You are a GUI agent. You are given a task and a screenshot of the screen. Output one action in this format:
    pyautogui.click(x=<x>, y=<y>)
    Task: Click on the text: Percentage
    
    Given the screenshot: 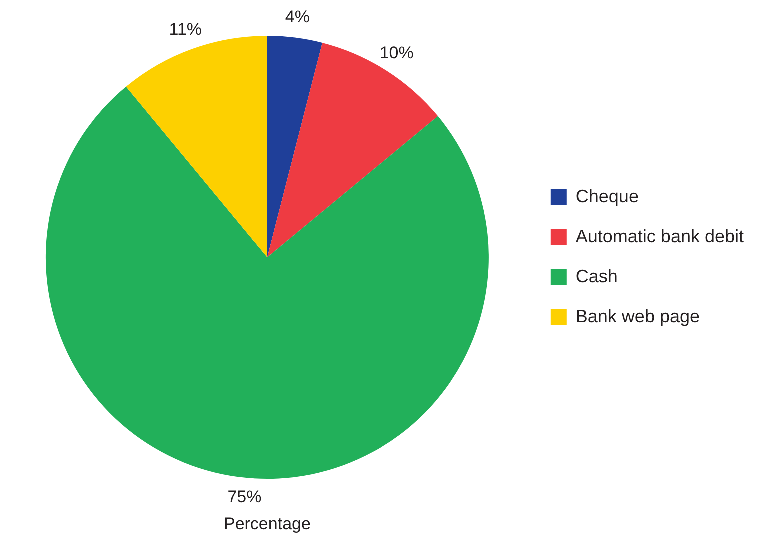 What is the action you would take?
    pyautogui.click(x=267, y=524)
    